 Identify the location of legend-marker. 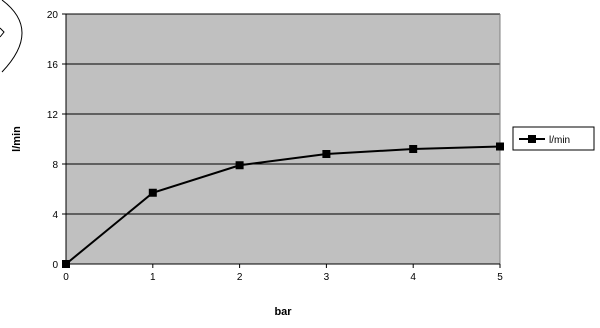
(532, 139).